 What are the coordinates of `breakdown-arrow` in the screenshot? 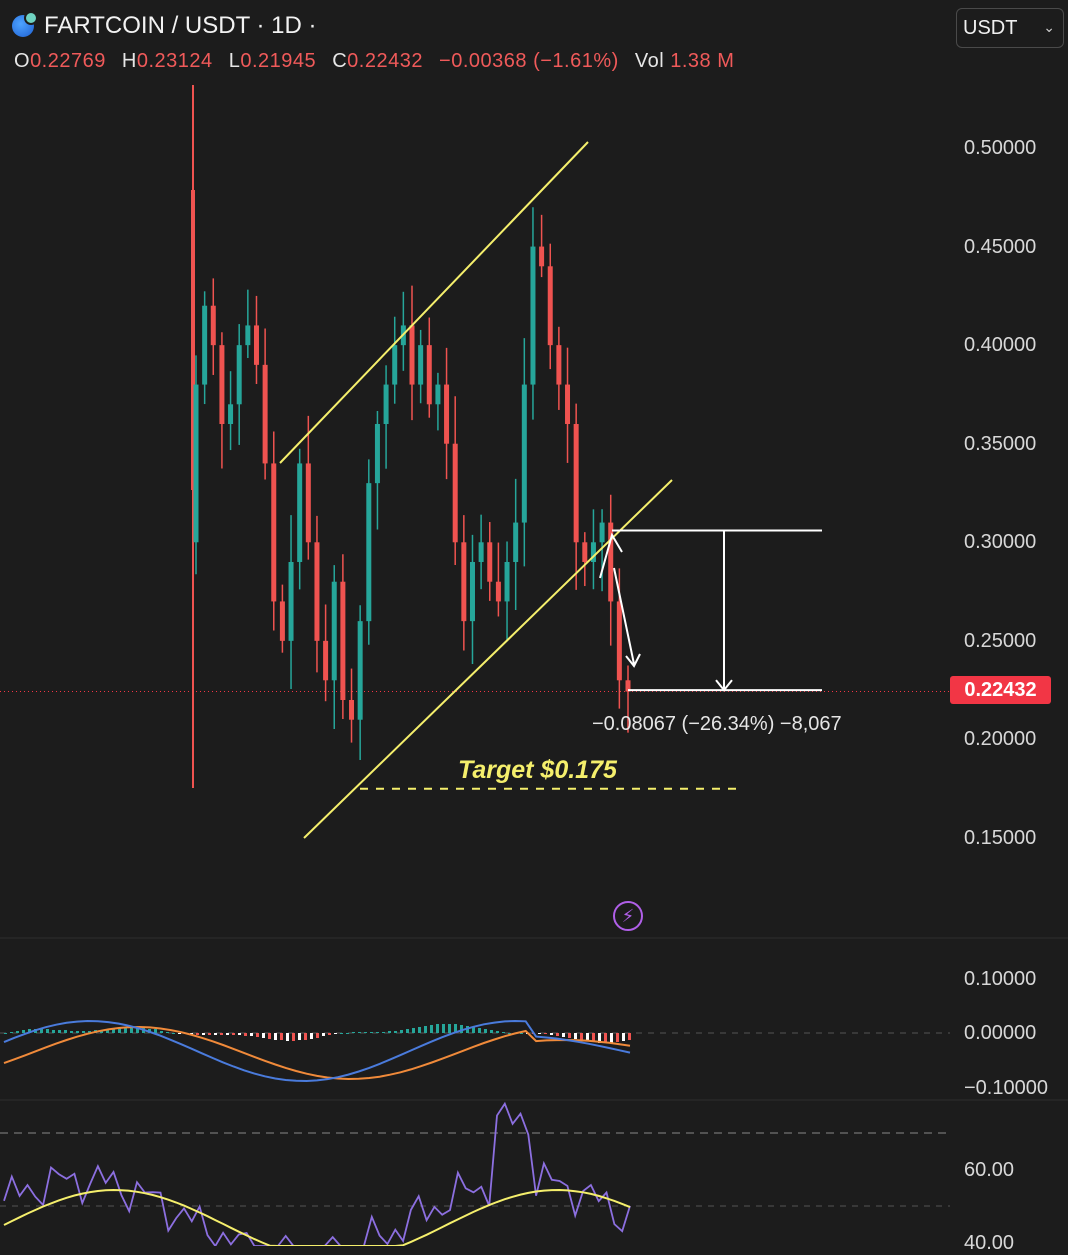 It's located at (627, 617).